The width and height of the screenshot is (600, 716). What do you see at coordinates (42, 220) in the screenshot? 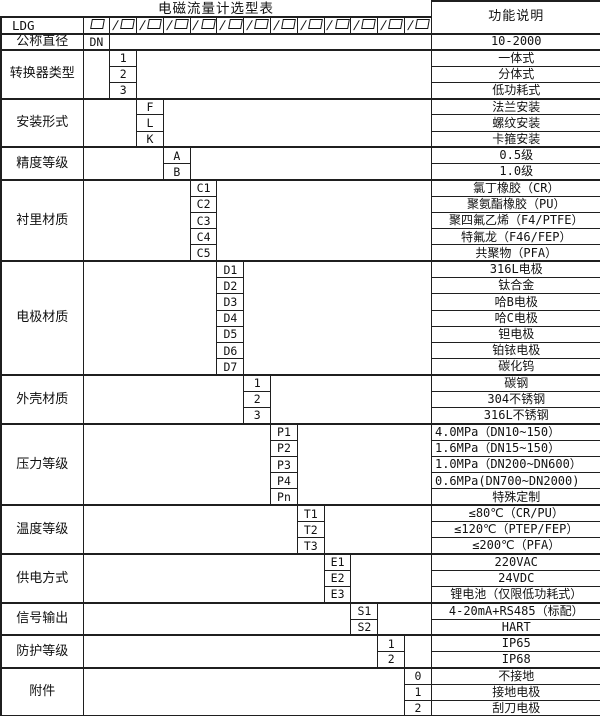
I see `section-label: 衬里材质` at bounding box center [42, 220].